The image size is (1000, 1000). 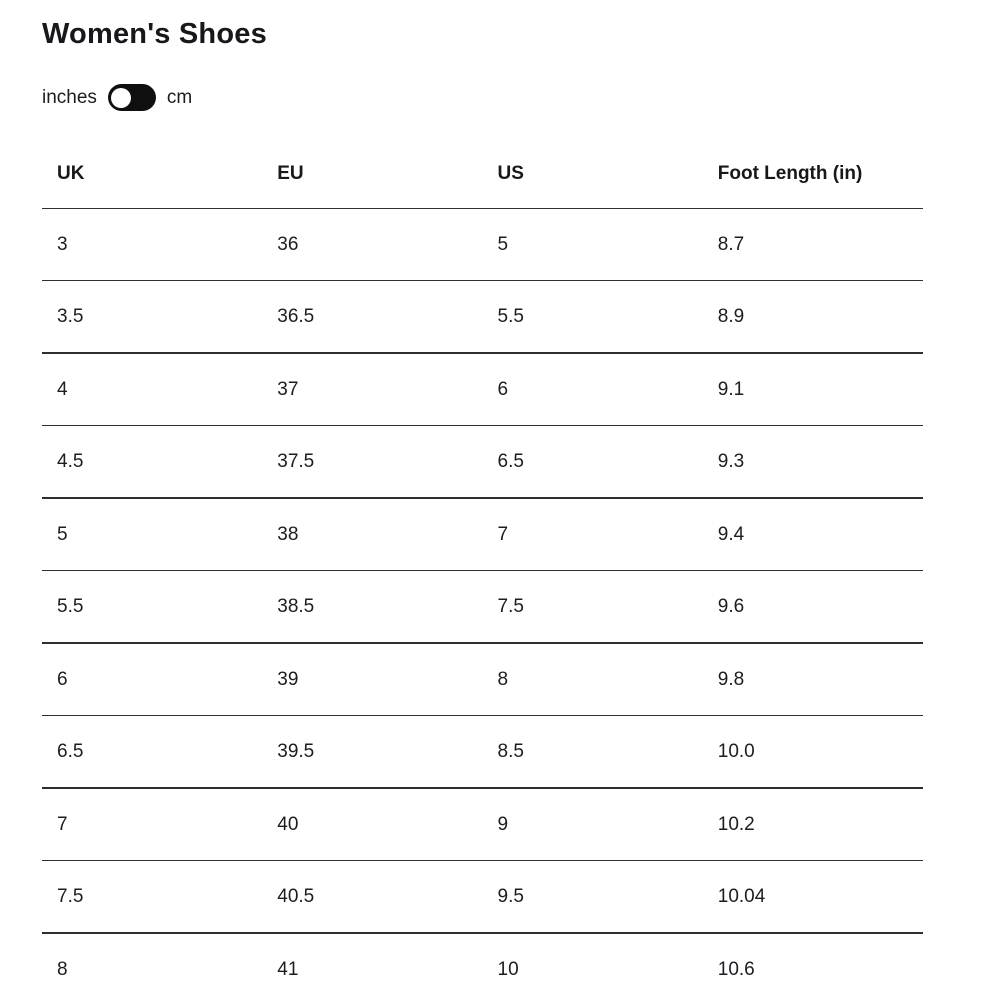 What do you see at coordinates (154, 34) in the screenshot?
I see `page-title: Women's Shoes` at bounding box center [154, 34].